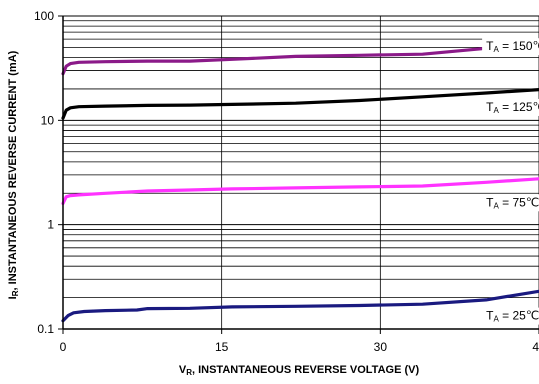  I want to click on x-axis-title: VR, INSTANTANEOUS REVERSE VOLTAGE (V), so click(299, 370).